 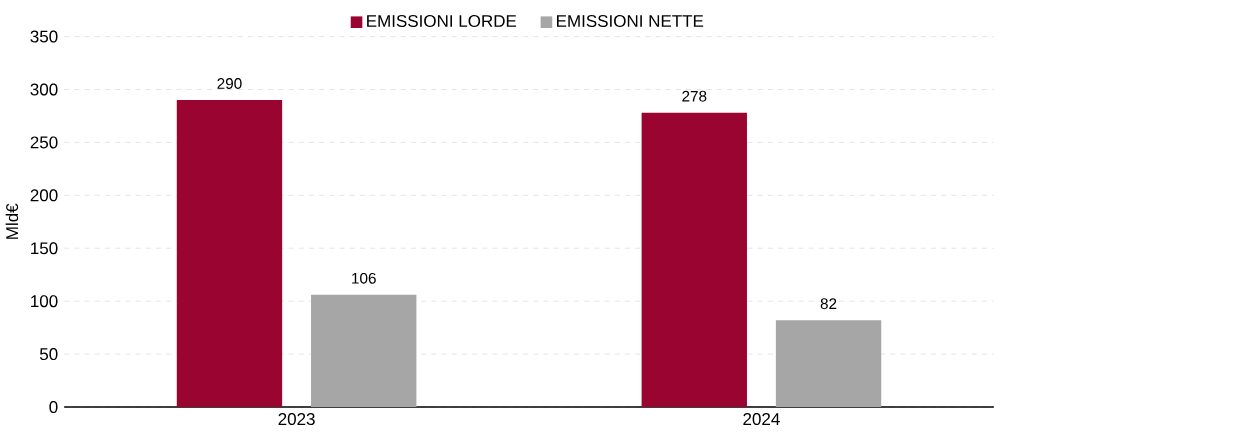 What do you see at coordinates (53, 407) in the screenshot?
I see `y-tick-label: 0` at bounding box center [53, 407].